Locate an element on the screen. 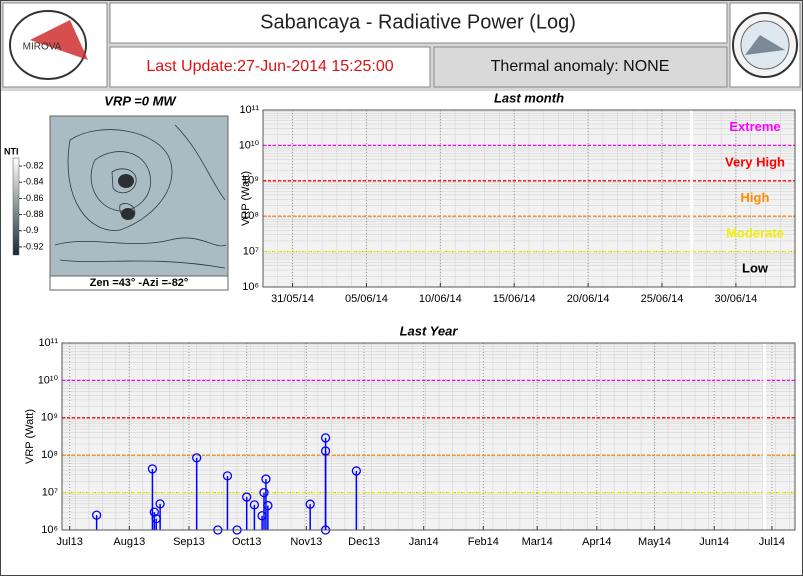  logo-text: MIROVA is located at coordinates (42, 47).